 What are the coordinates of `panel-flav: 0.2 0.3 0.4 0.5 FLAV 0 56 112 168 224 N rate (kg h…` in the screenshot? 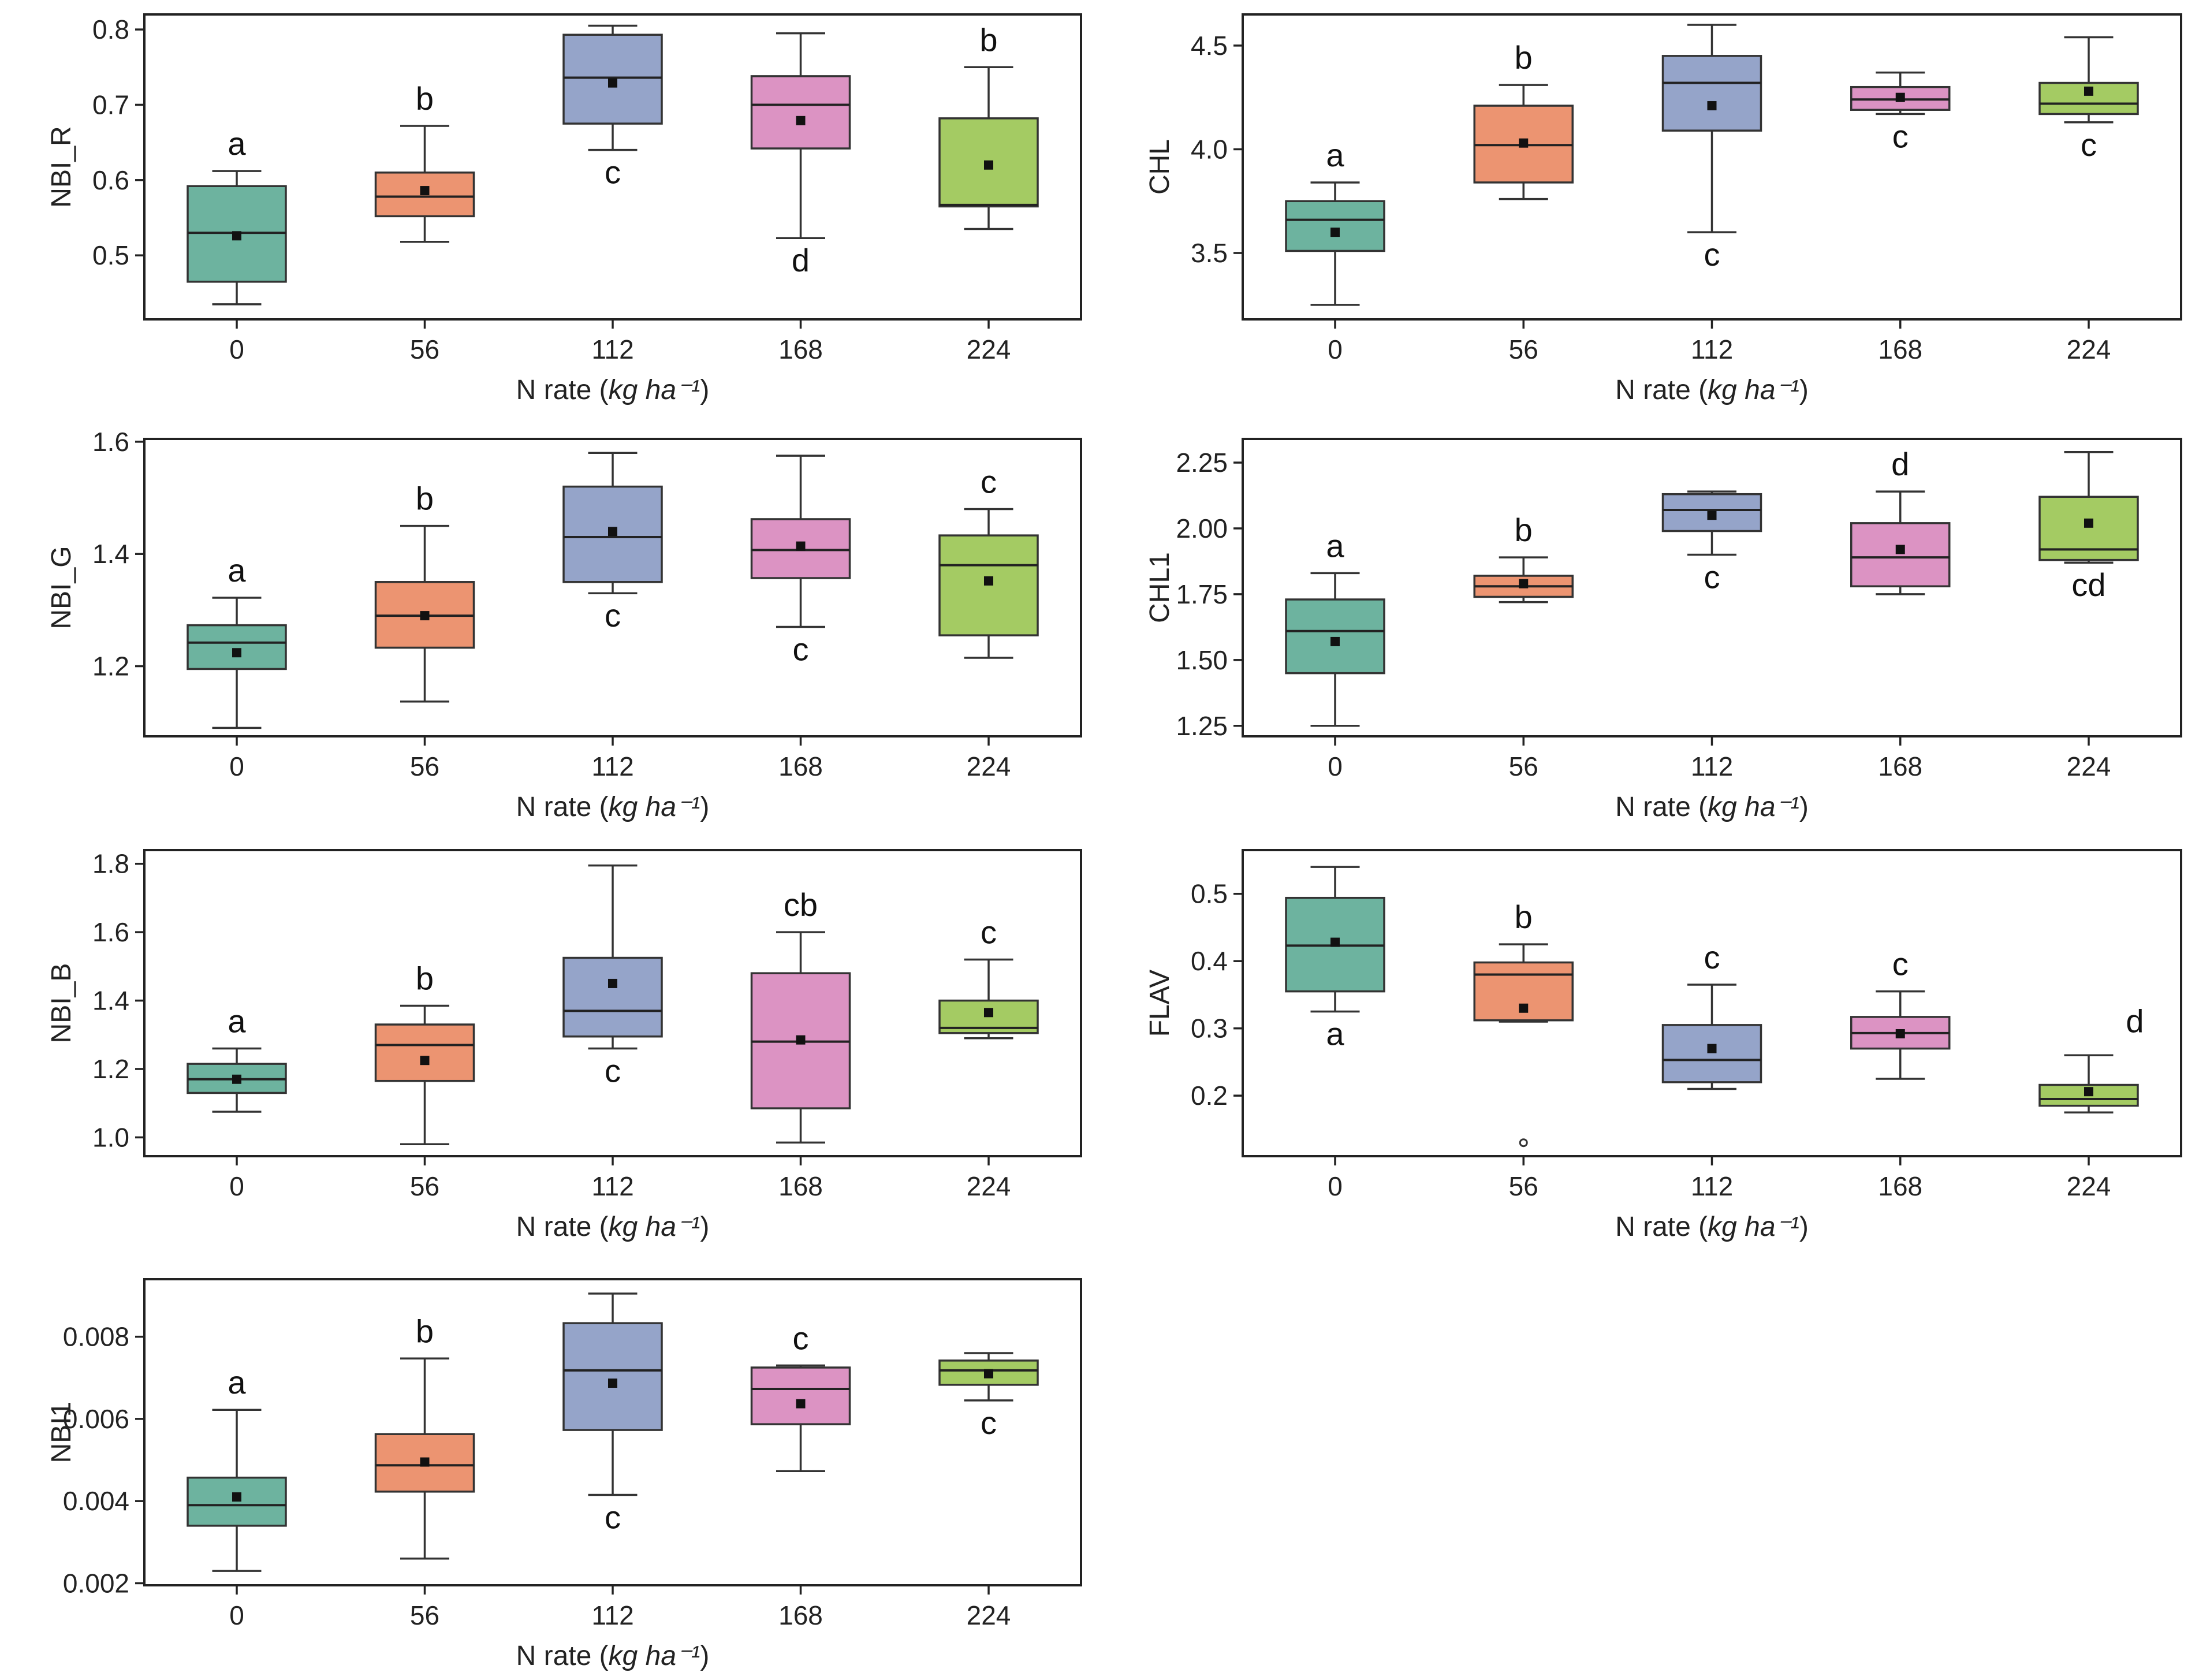 It's located at (1663, 1046).